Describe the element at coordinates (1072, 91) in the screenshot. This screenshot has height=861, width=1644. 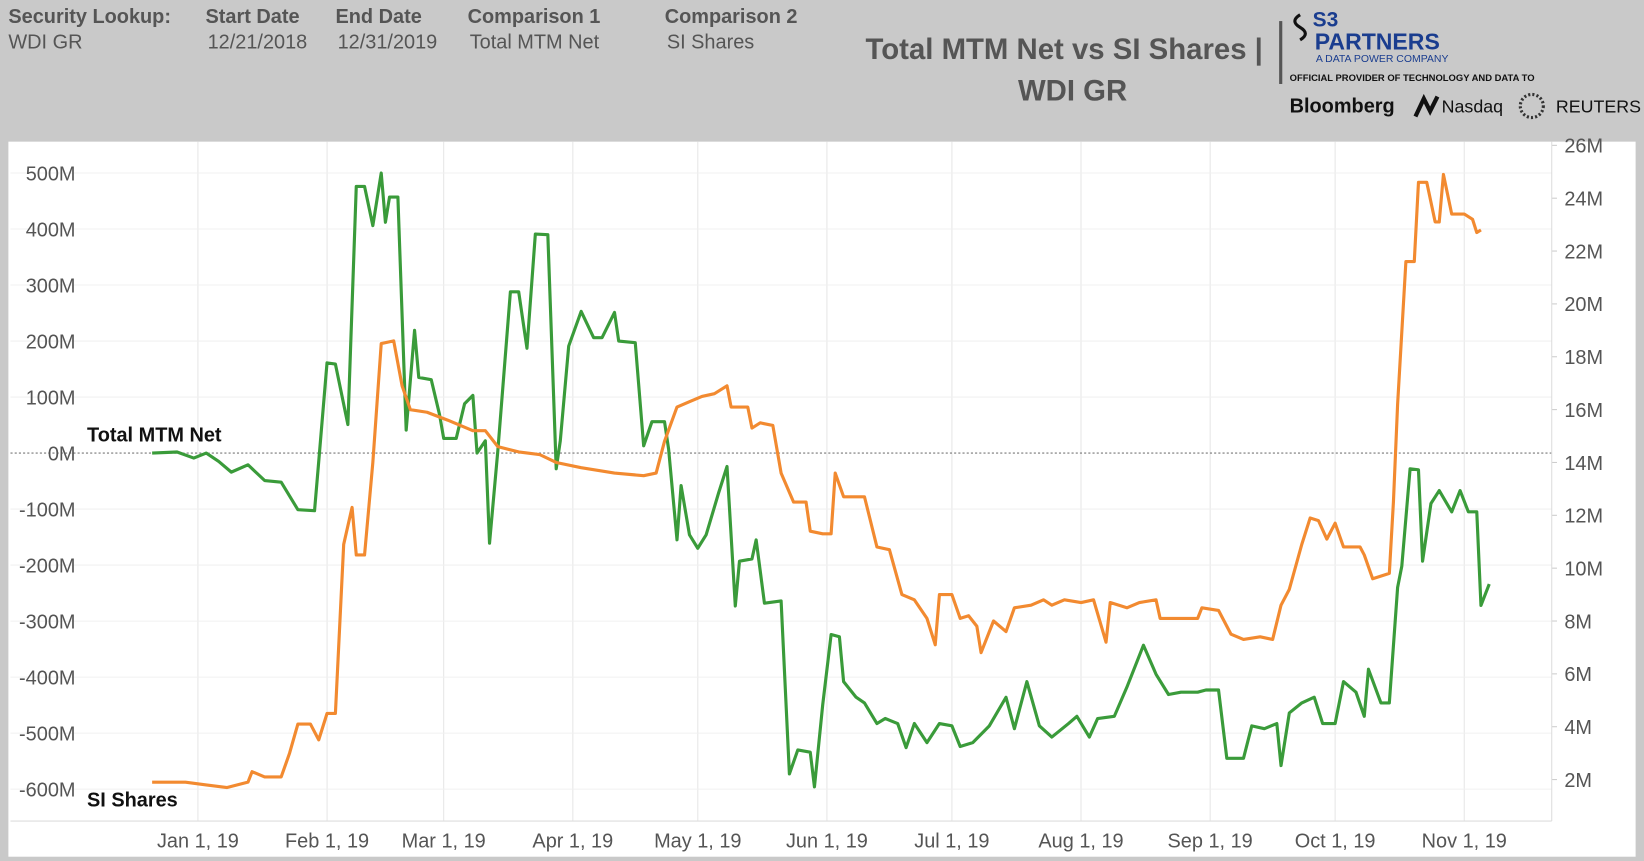
I see `chart-subtitle: WDI GR` at that location.